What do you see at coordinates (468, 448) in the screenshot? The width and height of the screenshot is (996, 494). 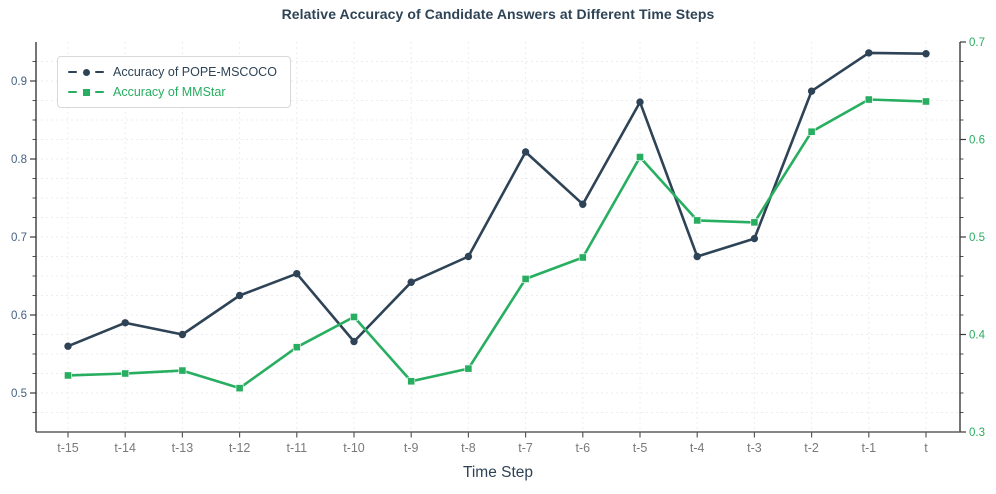 I see `x-tick-label: t-8` at bounding box center [468, 448].